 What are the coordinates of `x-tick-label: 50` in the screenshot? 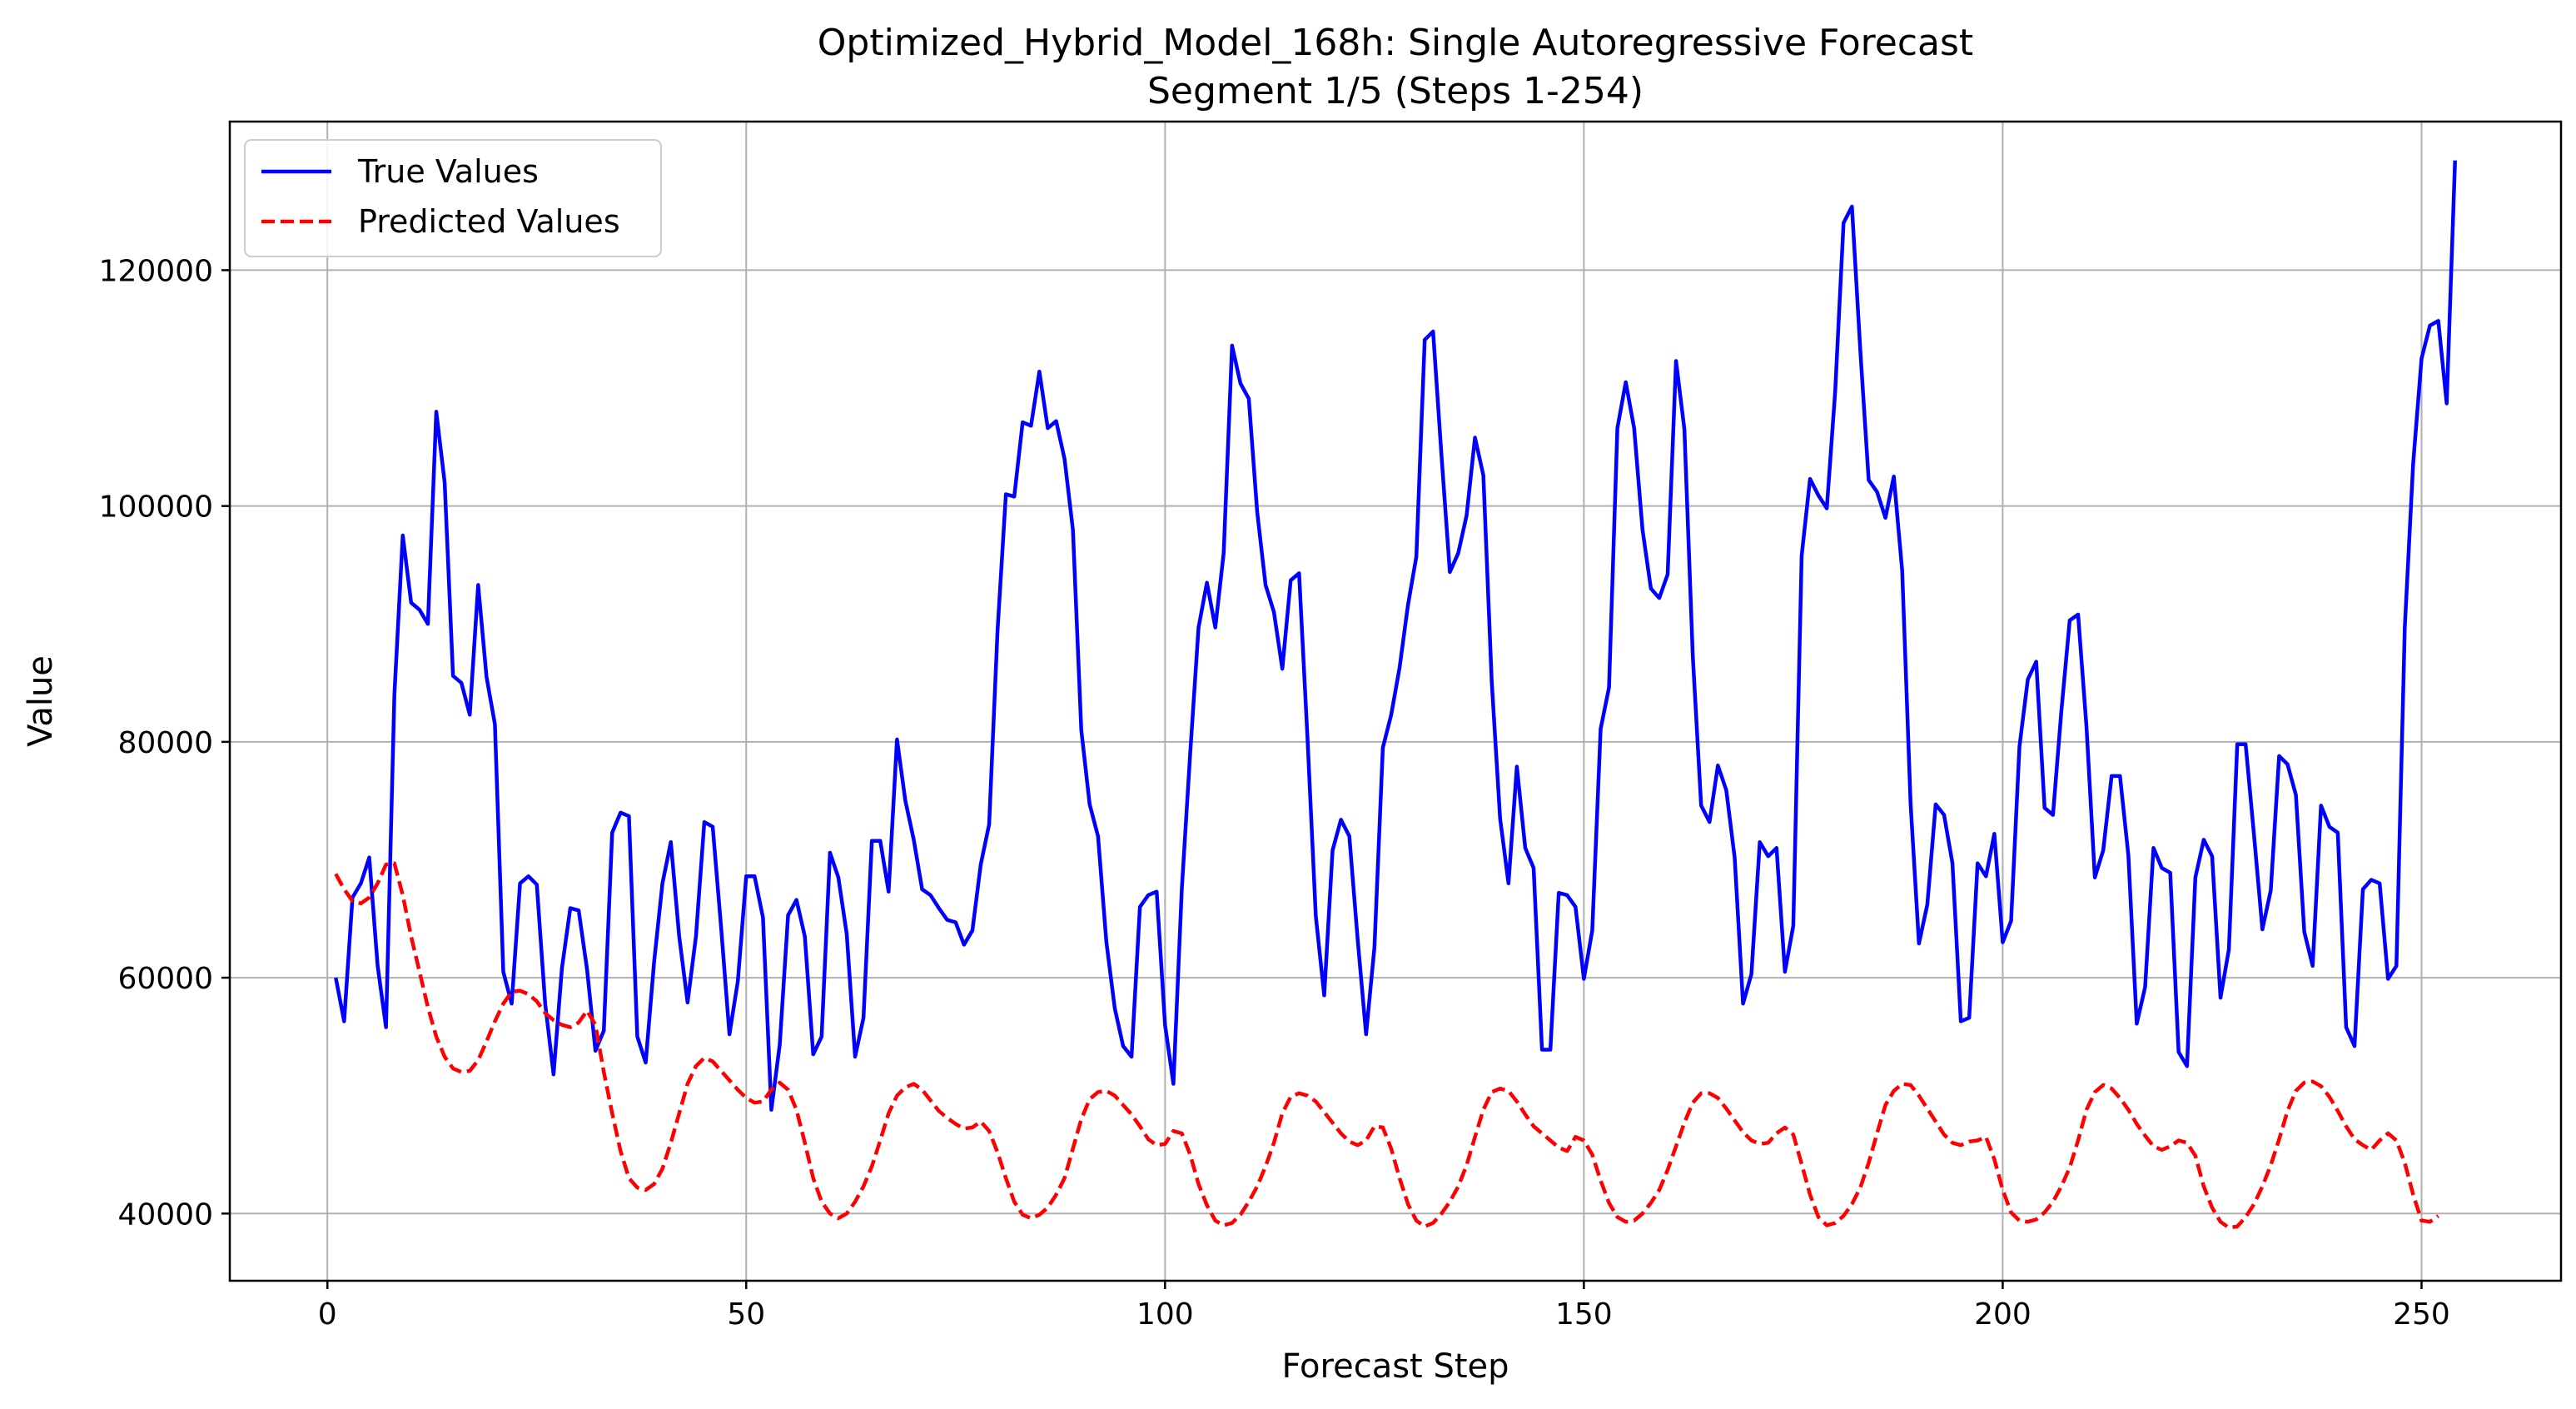 It's located at (746, 1314).